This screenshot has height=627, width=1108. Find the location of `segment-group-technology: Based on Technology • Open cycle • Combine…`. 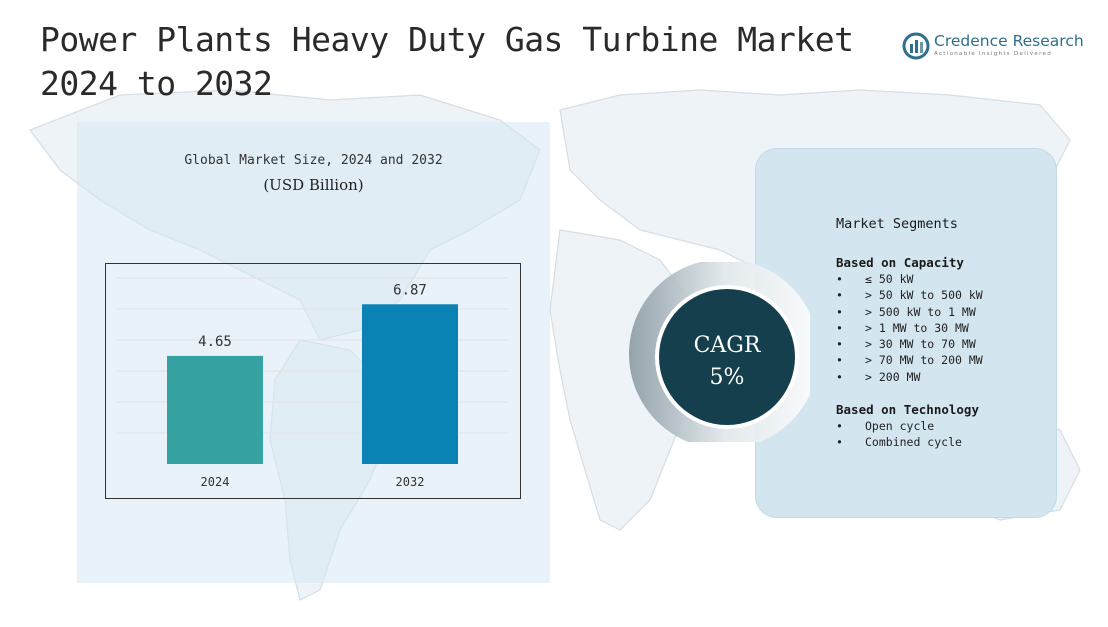

segment-group-technology: Based on Technology • Open cycle • Combine… is located at coordinates (907, 426).